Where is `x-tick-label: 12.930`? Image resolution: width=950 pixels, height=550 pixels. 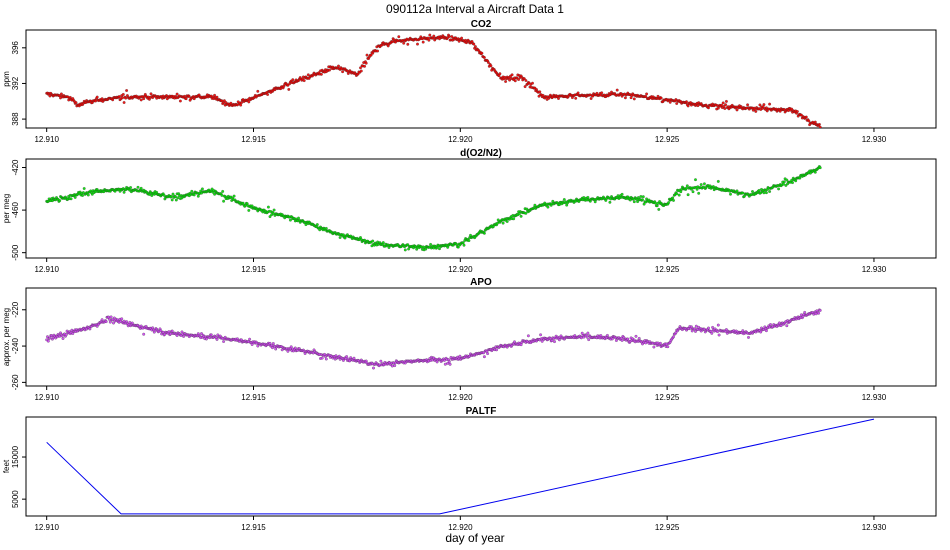
x-tick-label: 12.930 is located at coordinates (874, 139).